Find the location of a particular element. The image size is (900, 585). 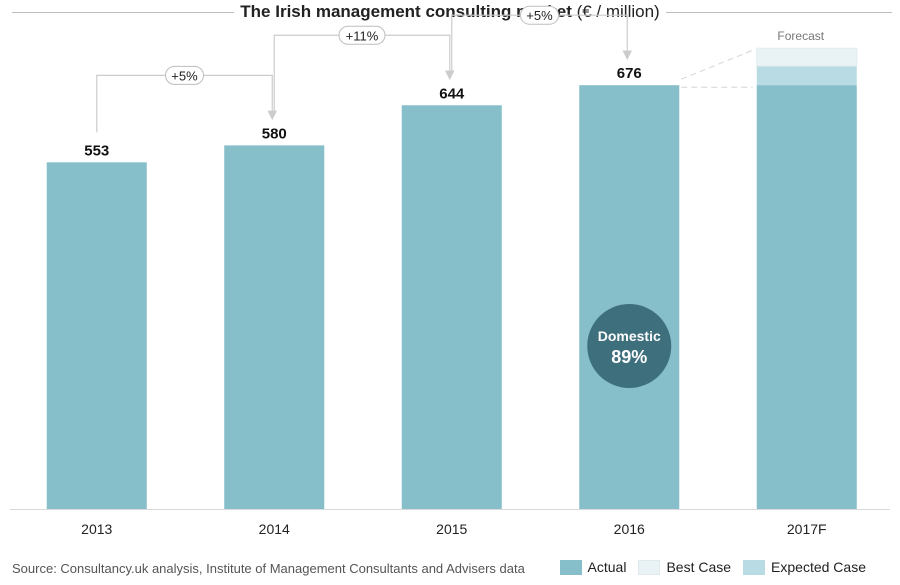

value-label-2013: 553 is located at coordinates (96, 150).